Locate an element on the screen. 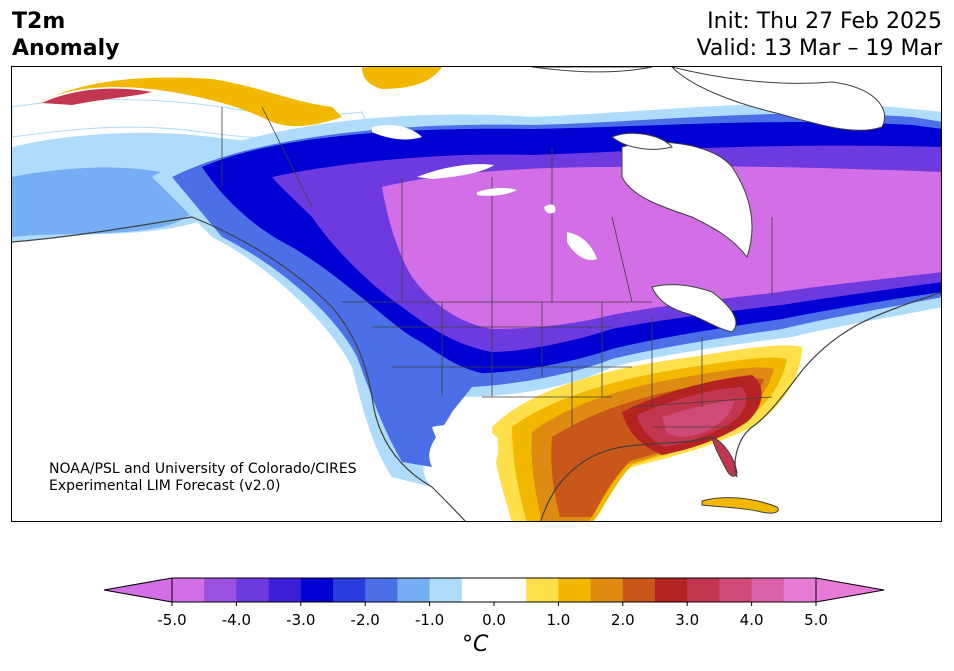 This screenshot has height=671, width=954. baja-white is located at coordinates (465, 455).